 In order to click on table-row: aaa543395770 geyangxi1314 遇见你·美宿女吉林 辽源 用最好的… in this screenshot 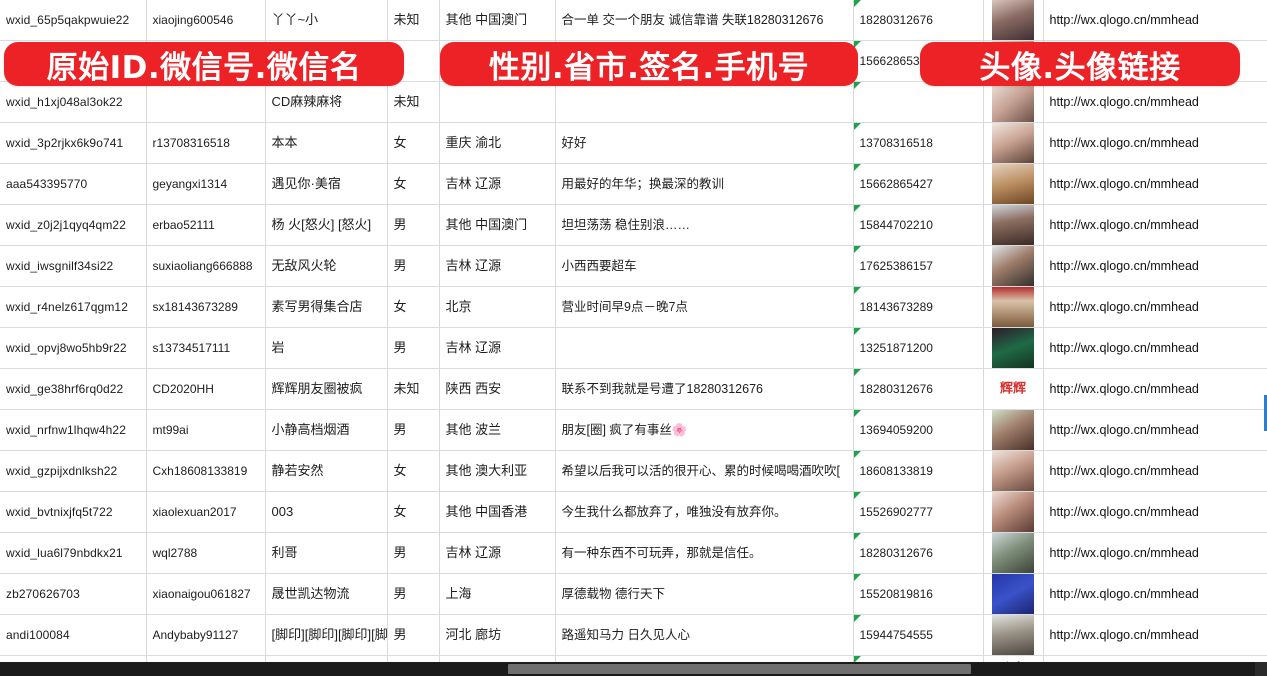, I will do `click(633, 184)`.